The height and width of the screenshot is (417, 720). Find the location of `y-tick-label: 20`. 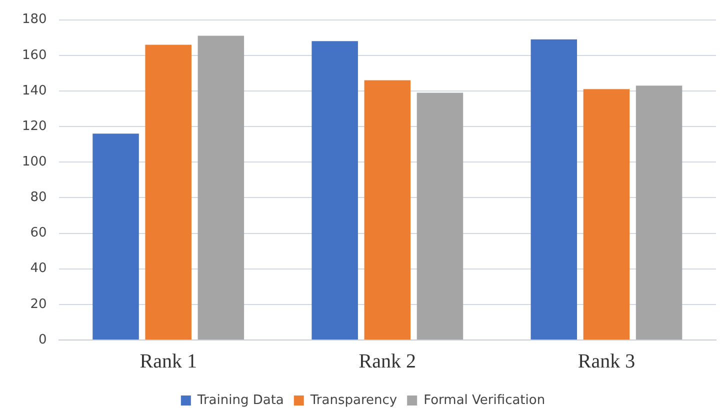

y-tick-label: 20 is located at coordinates (38, 304).